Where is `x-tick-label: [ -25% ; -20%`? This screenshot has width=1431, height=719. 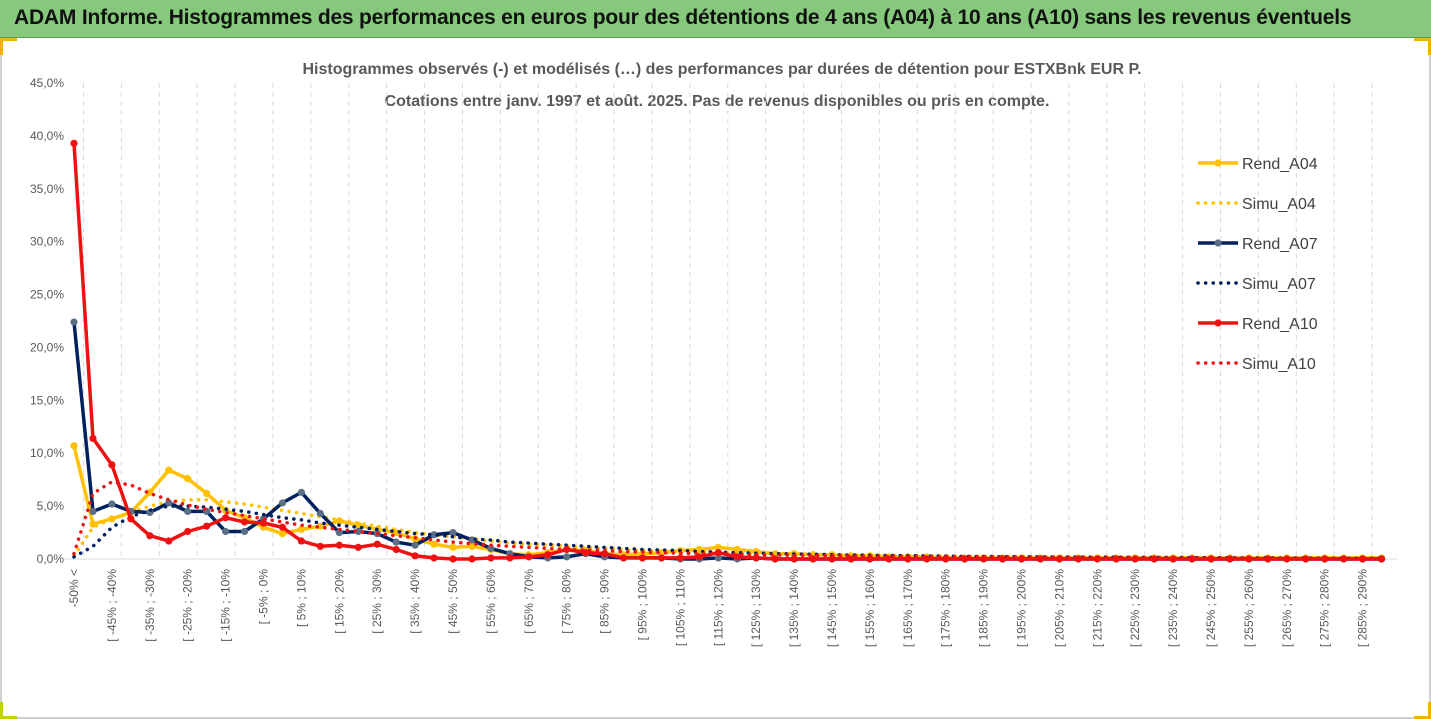
x-tick-label: [ -25% ; -20% is located at coordinates (188, 605).